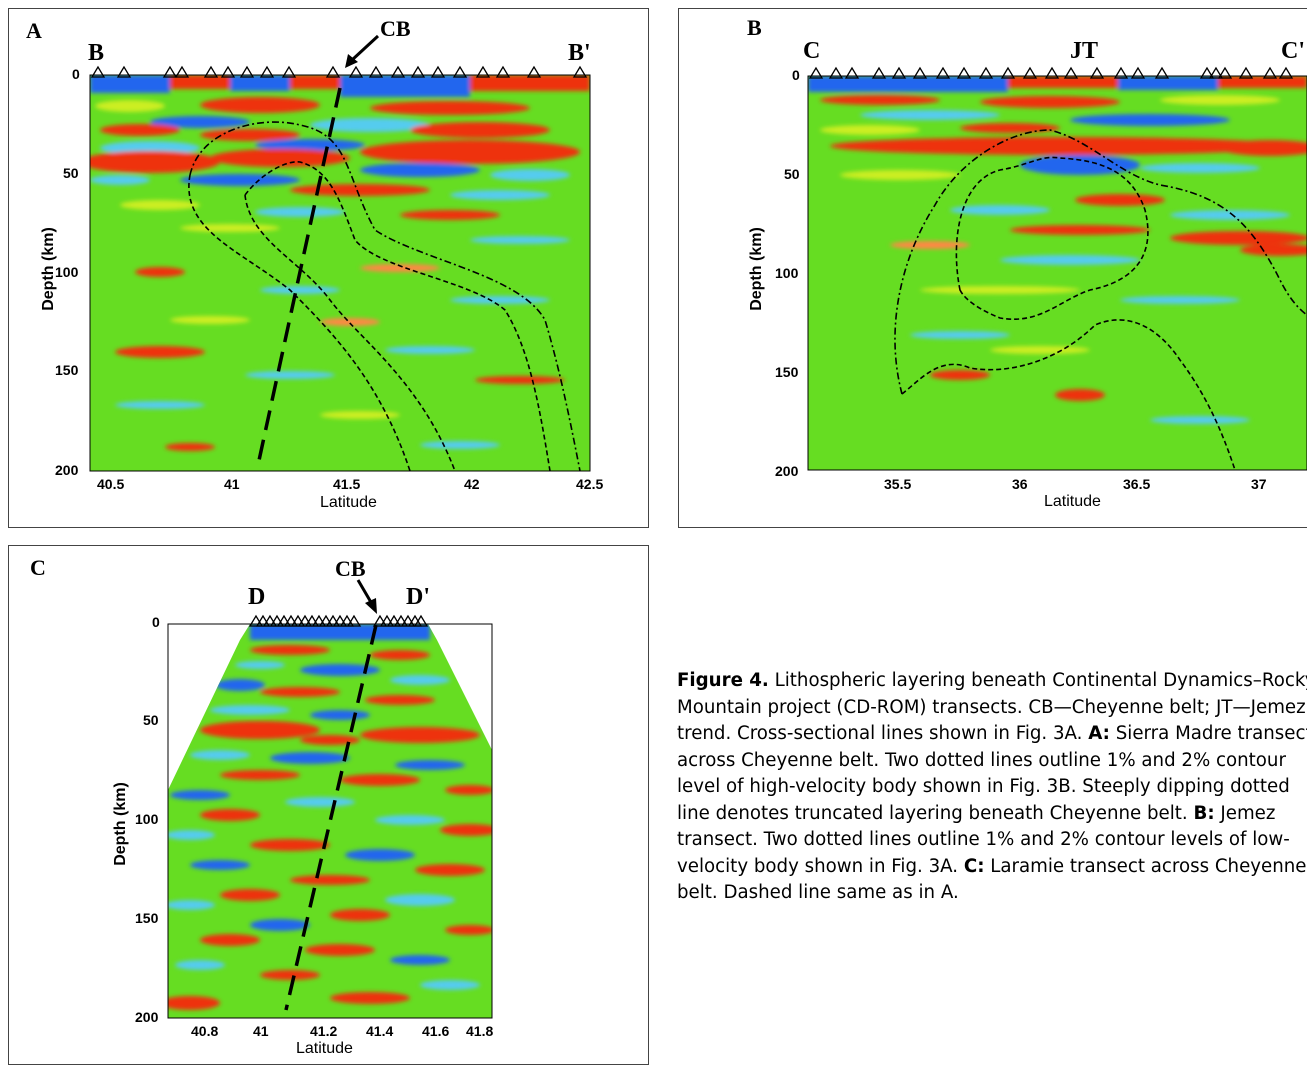 The height and width of the screenshot is (1065, 1307). What do you see at coordinates (472, 484) in the screenshot?
I see `panel-a-xtick: 42` at bounding box center [472, 484].